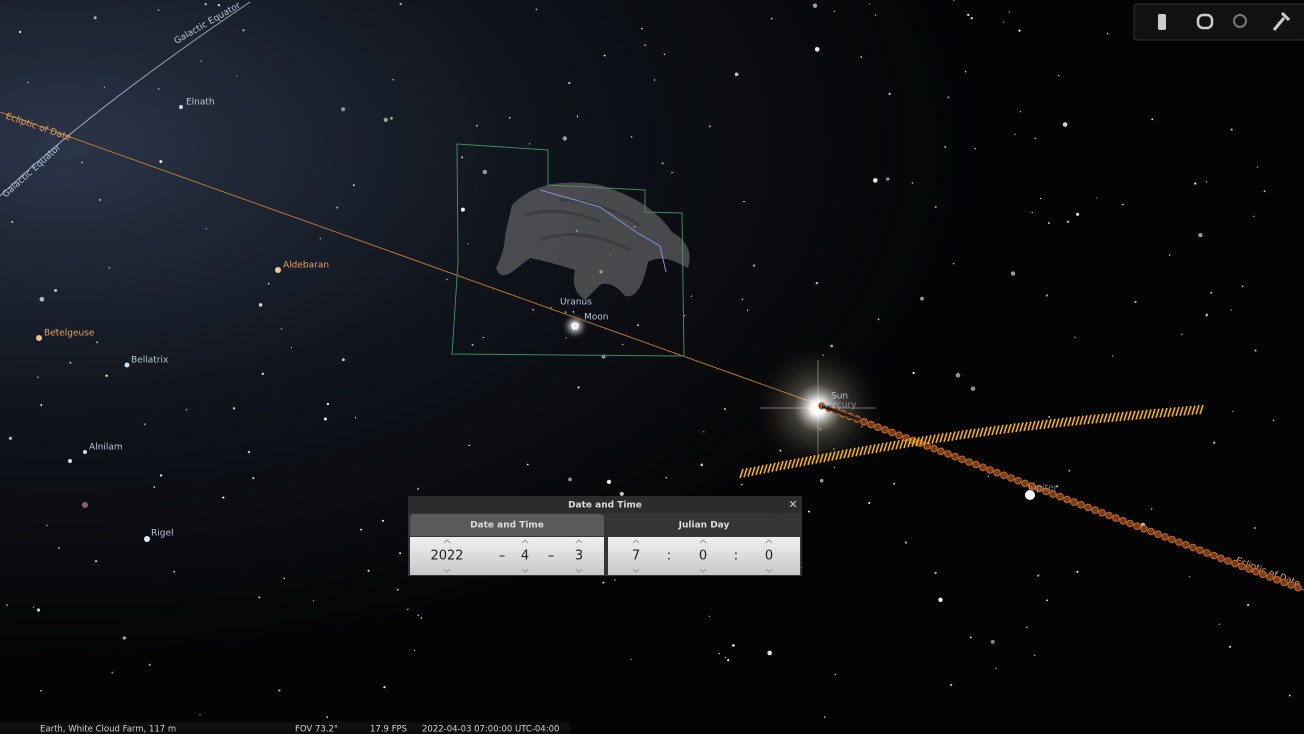  Describe the element at coordinates (316, 729) in the screenshot. I see `status-fov: FOV 73.2°` at that location.